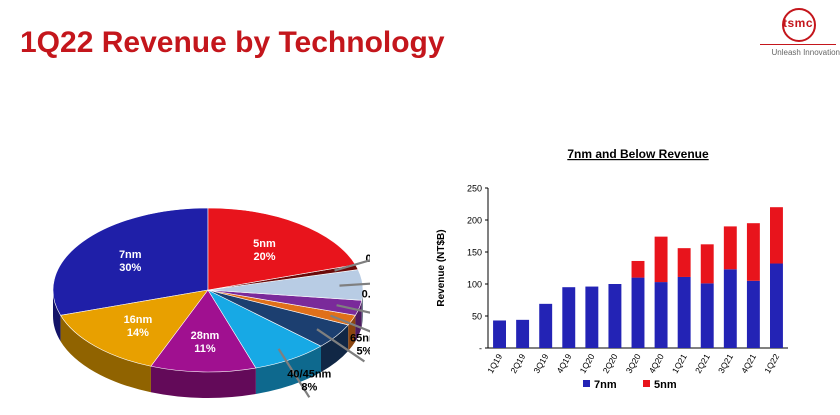  I want to click on x-tick-label: 1Q20, so click(587, 363).